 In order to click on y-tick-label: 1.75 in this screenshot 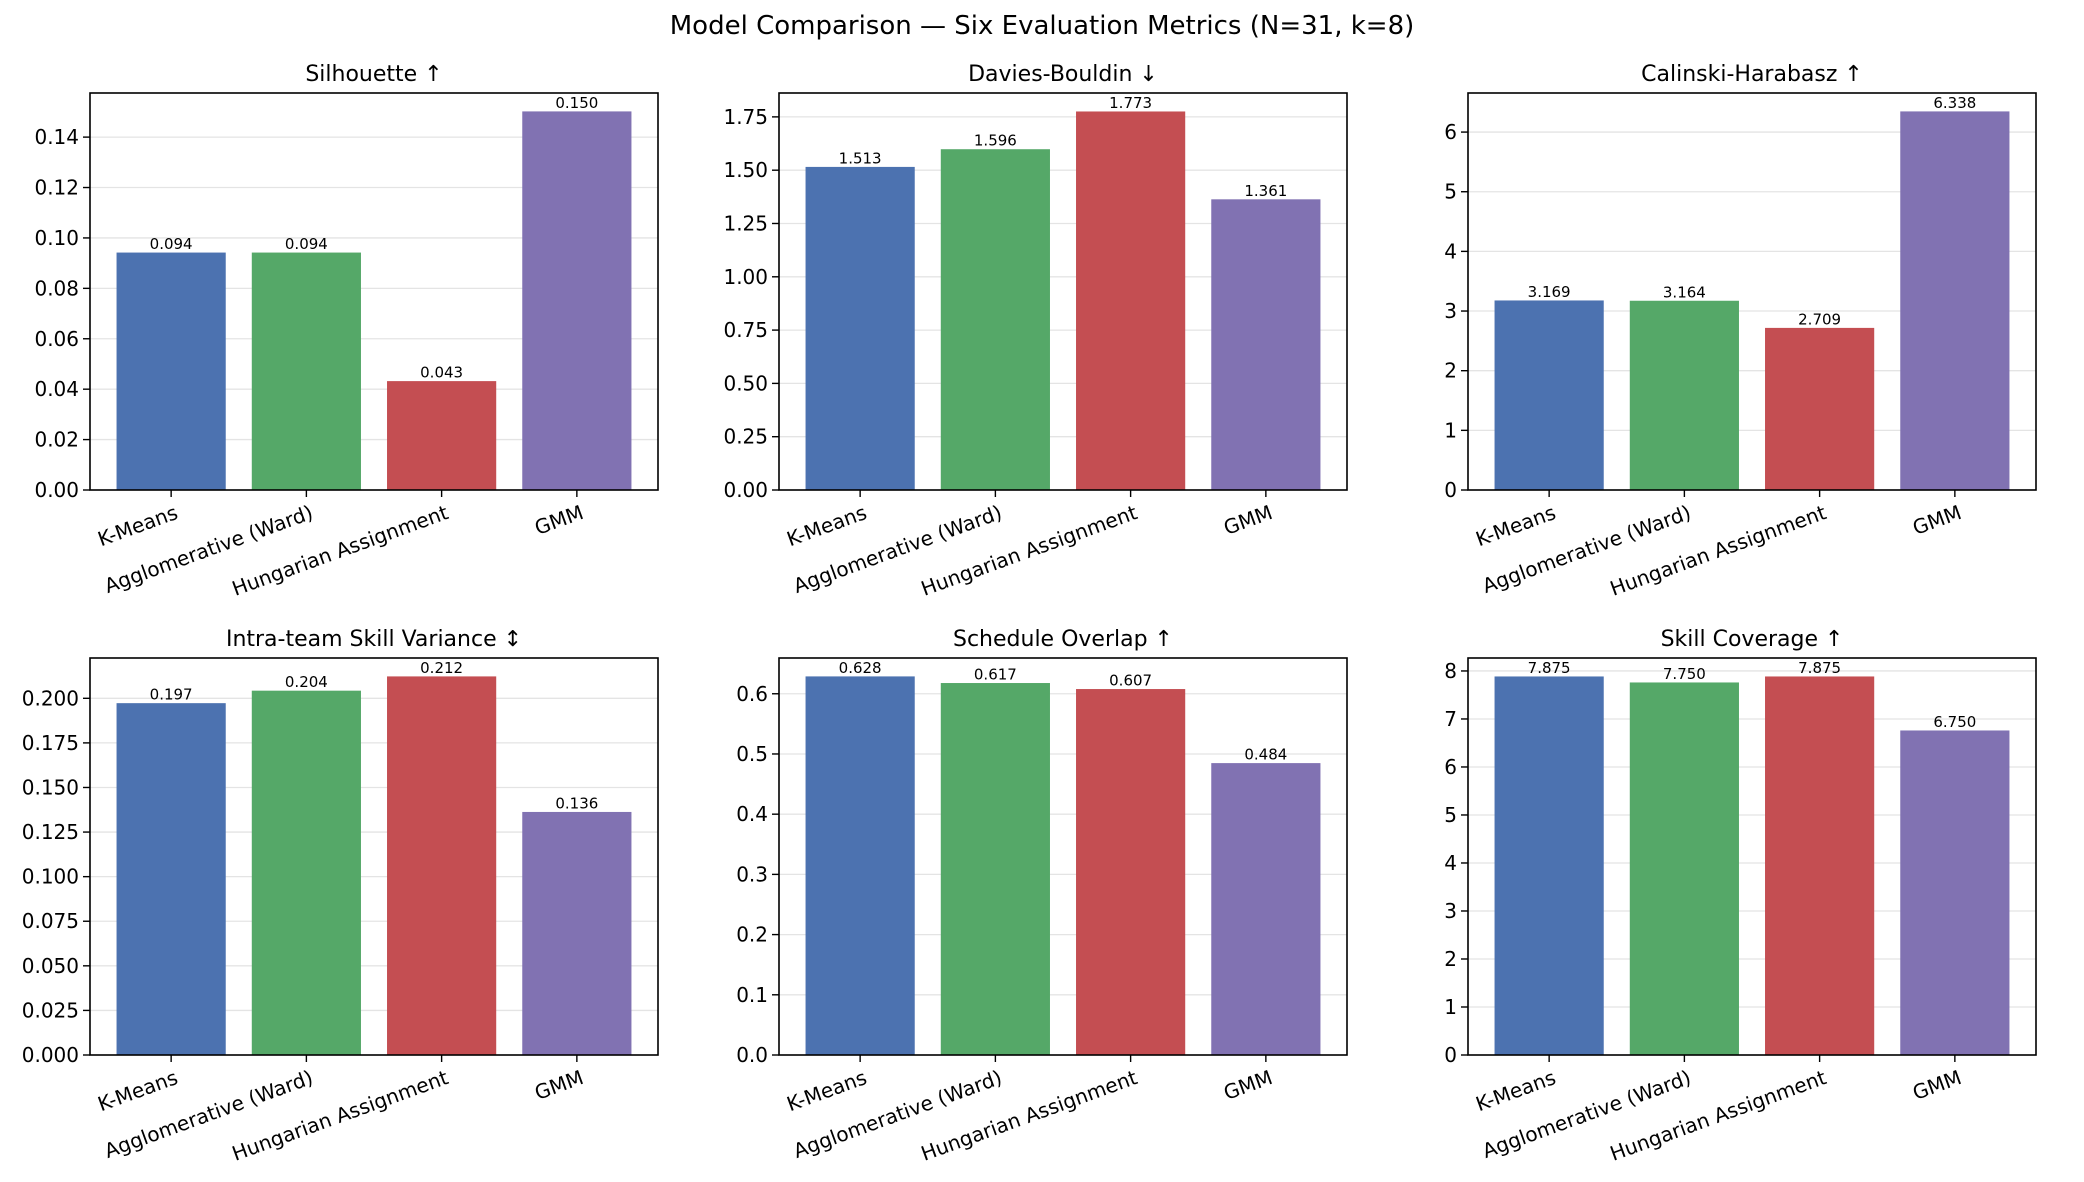, I will do `click(745, 117)`.